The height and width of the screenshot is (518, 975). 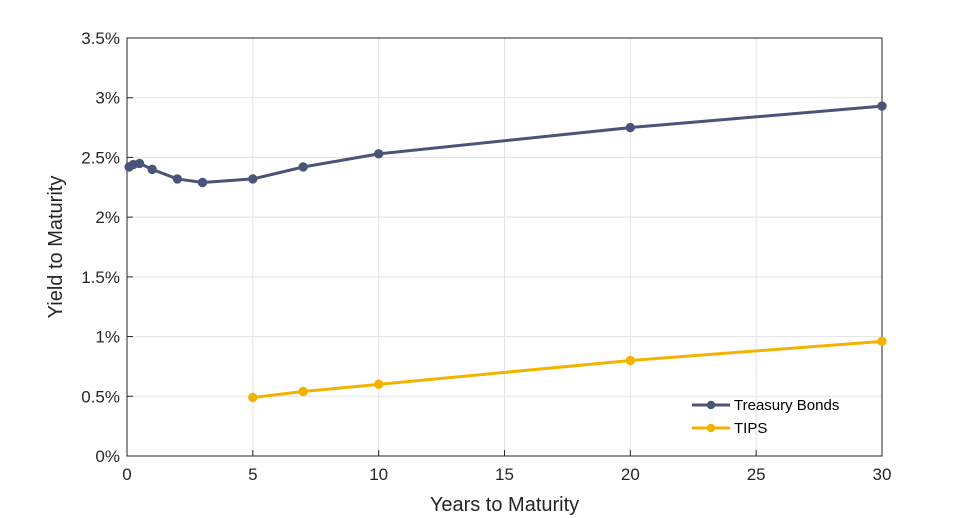 What do you see at coordinates (100, 157) in the screenshot?
I see `y-tick-label: 2.5%` at bounding box center [100, 157].